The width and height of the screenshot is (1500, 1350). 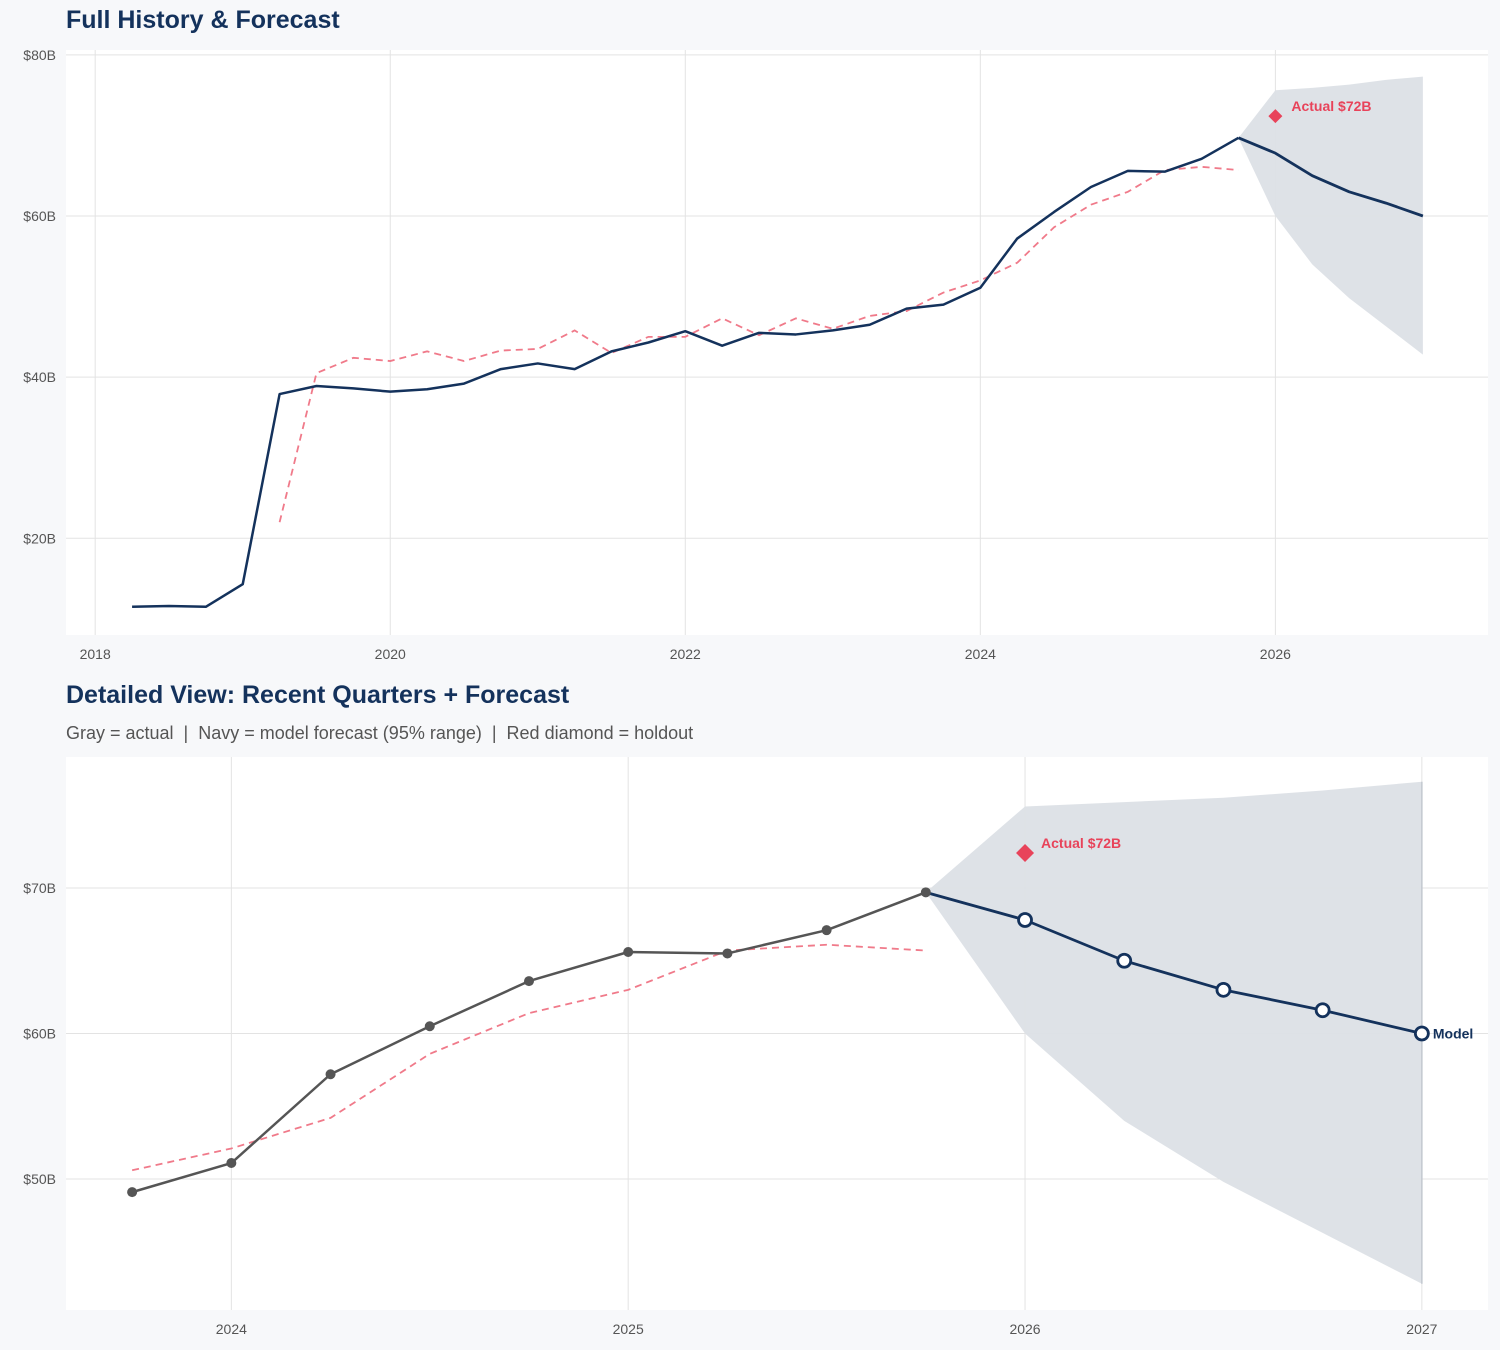 What do you see at coordinates (39, 888) in the screenshot?
I see `y-tick-label: $70B` at bounding box center [39, 888].